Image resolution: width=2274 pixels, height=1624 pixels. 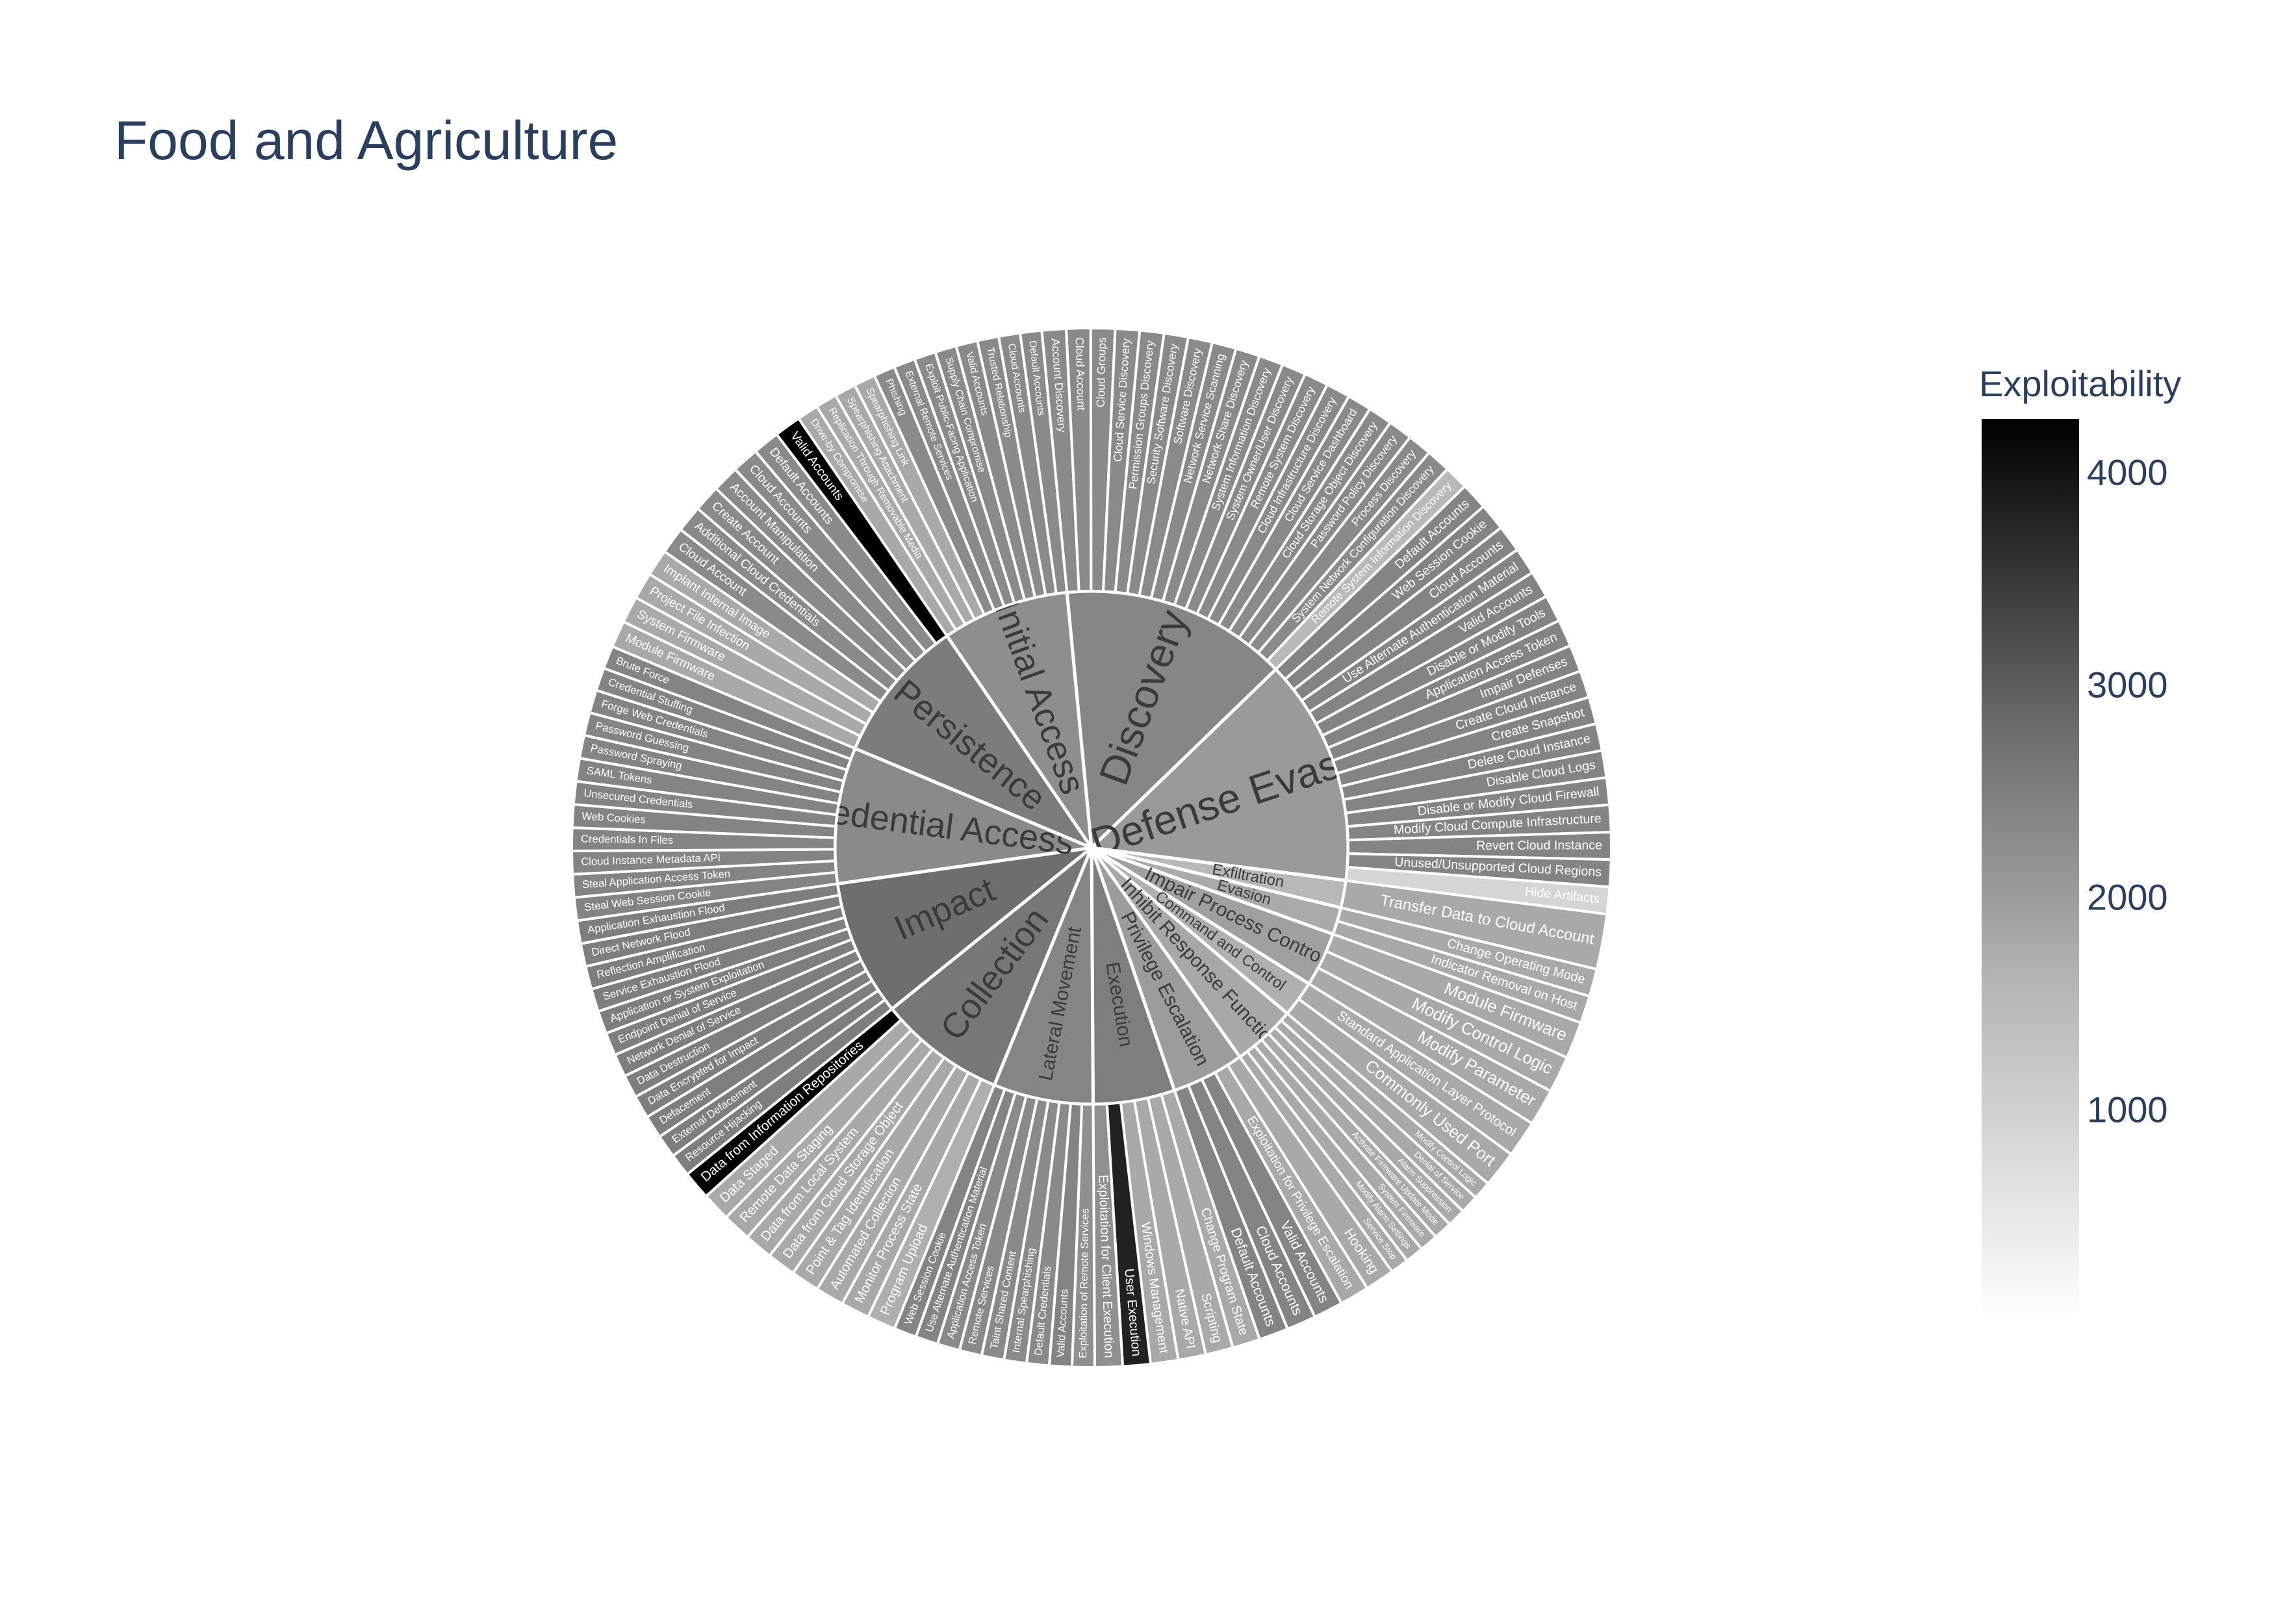 What do you see at coordinates (2080, 383) in the screenshot?
I see `colorbar-title: Exploitability` at bounding box center [2080, 383].